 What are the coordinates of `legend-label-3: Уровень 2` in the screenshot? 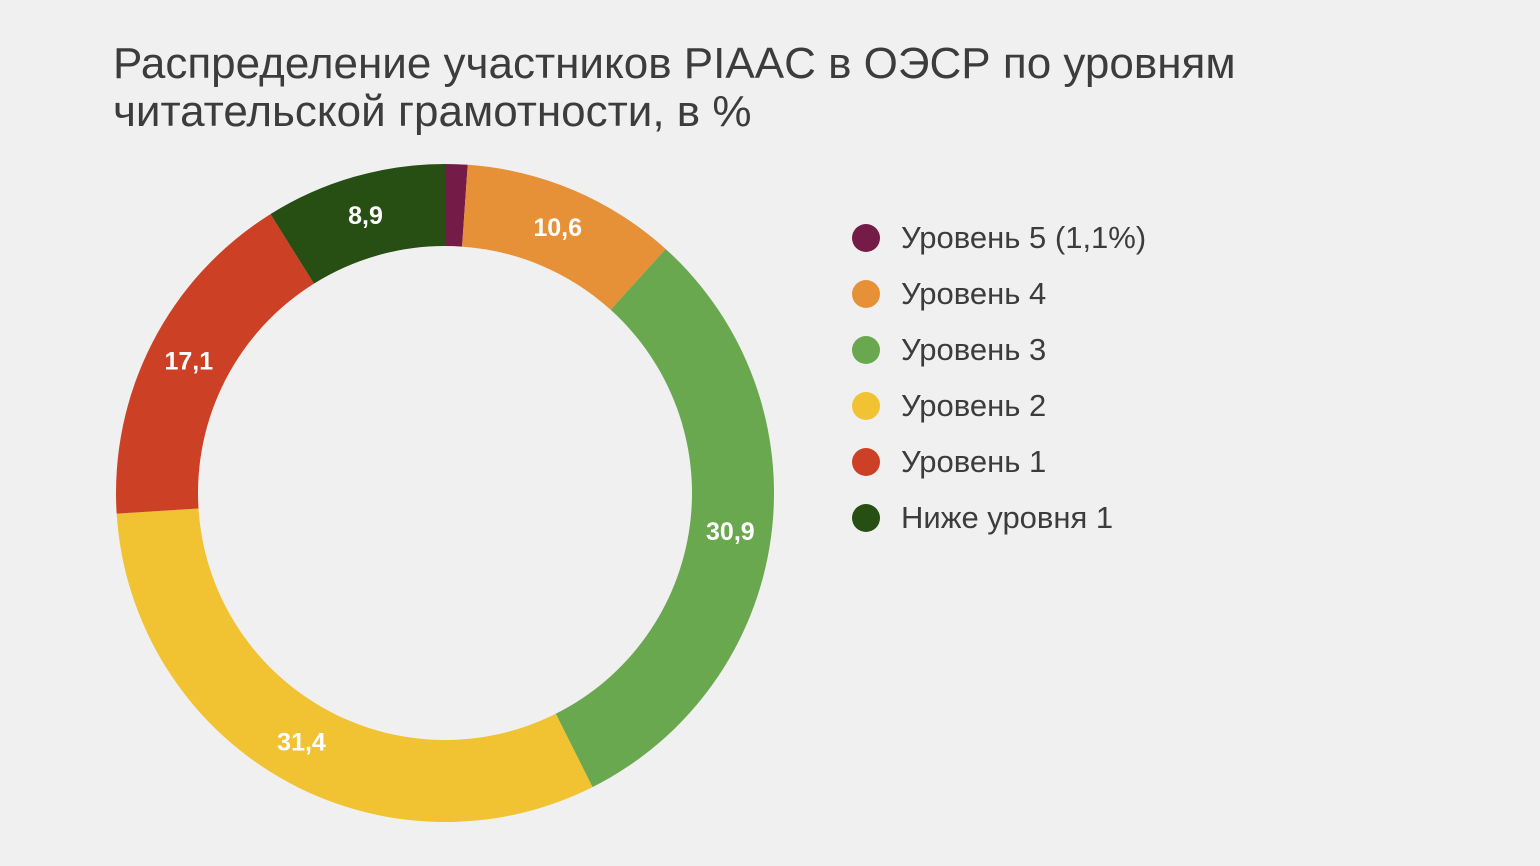 It's located at (974, 405).